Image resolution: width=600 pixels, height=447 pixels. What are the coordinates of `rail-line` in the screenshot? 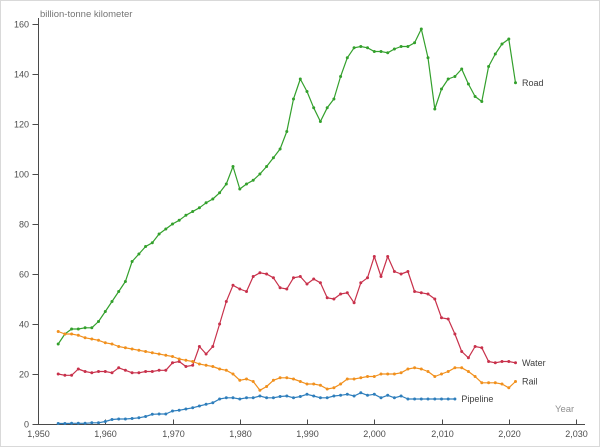 It's located at (287, 360).